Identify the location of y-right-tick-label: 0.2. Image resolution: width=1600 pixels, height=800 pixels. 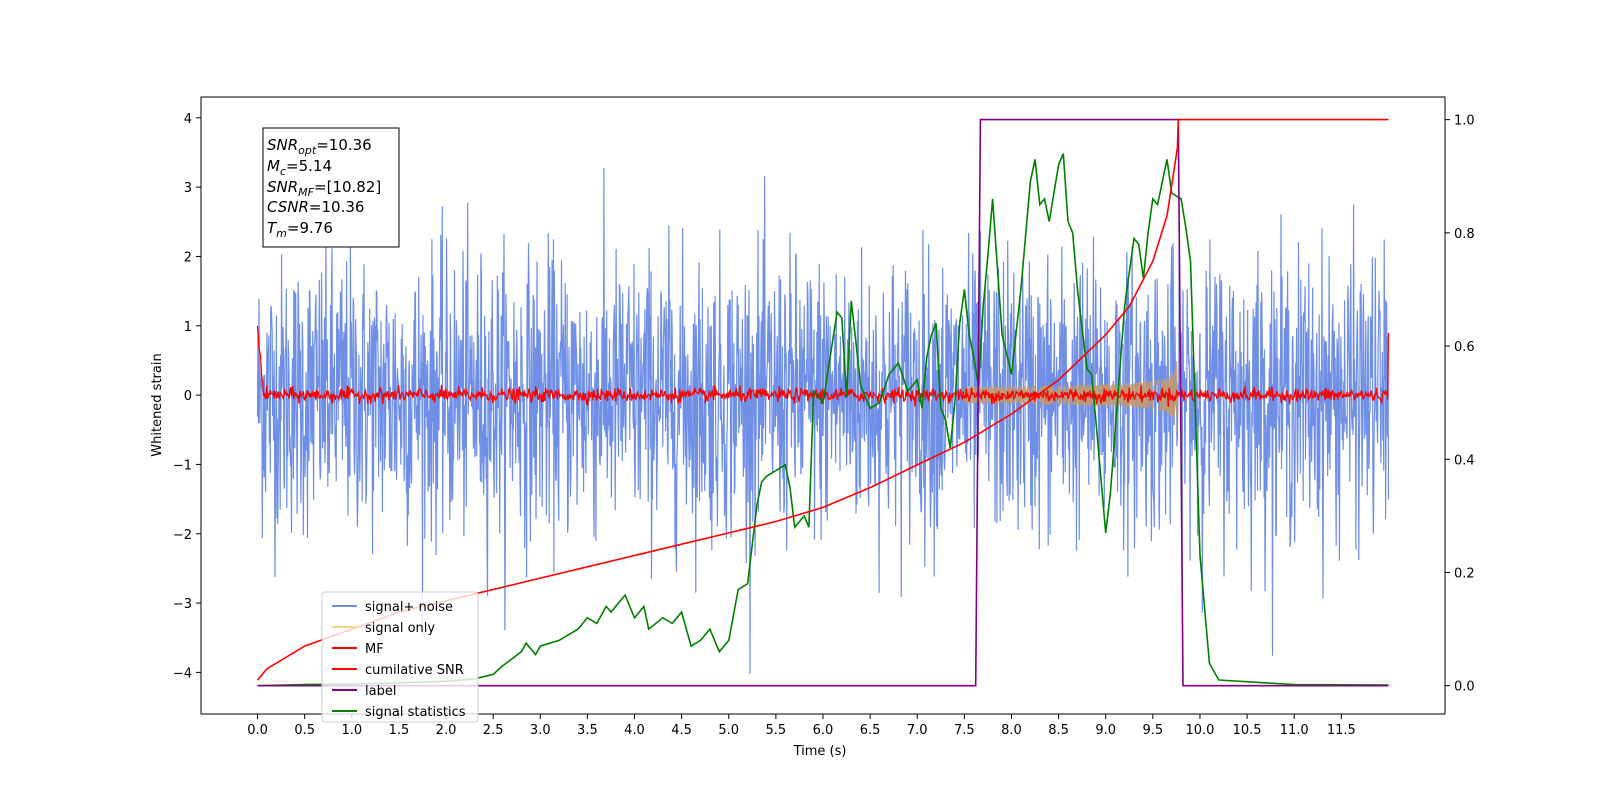
(1464, 573).